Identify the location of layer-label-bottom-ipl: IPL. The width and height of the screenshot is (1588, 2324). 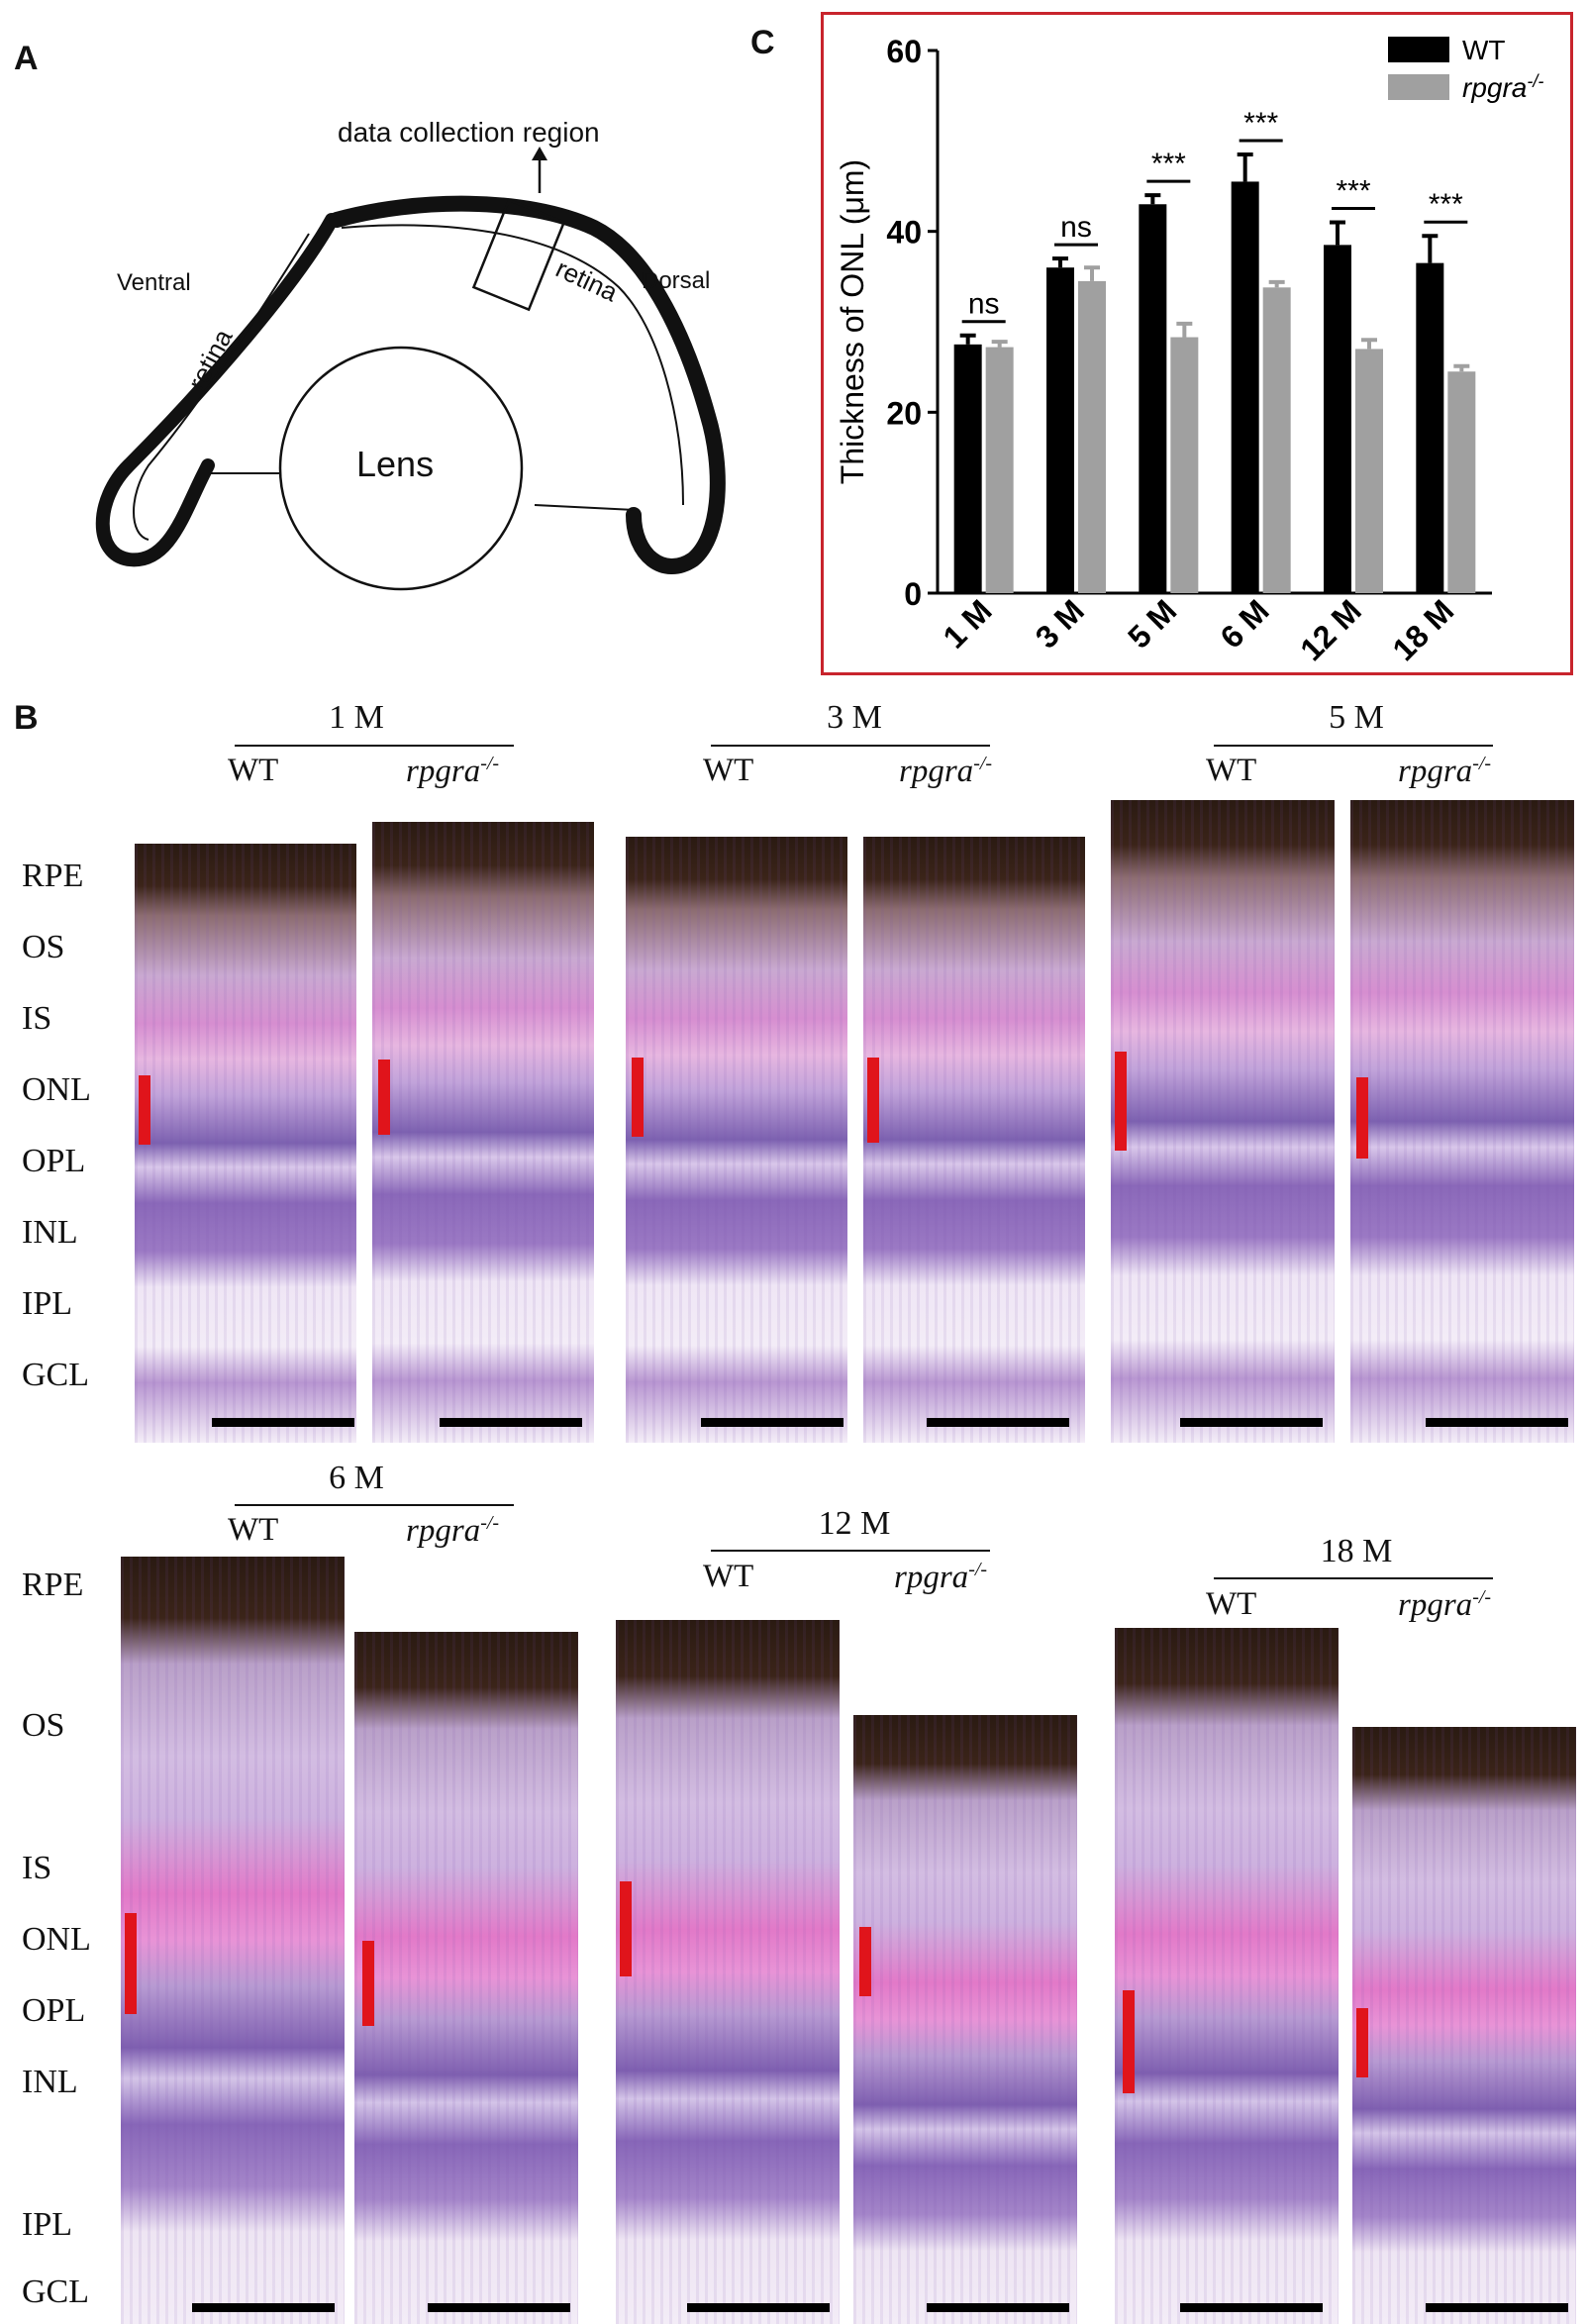
(47, 2224).